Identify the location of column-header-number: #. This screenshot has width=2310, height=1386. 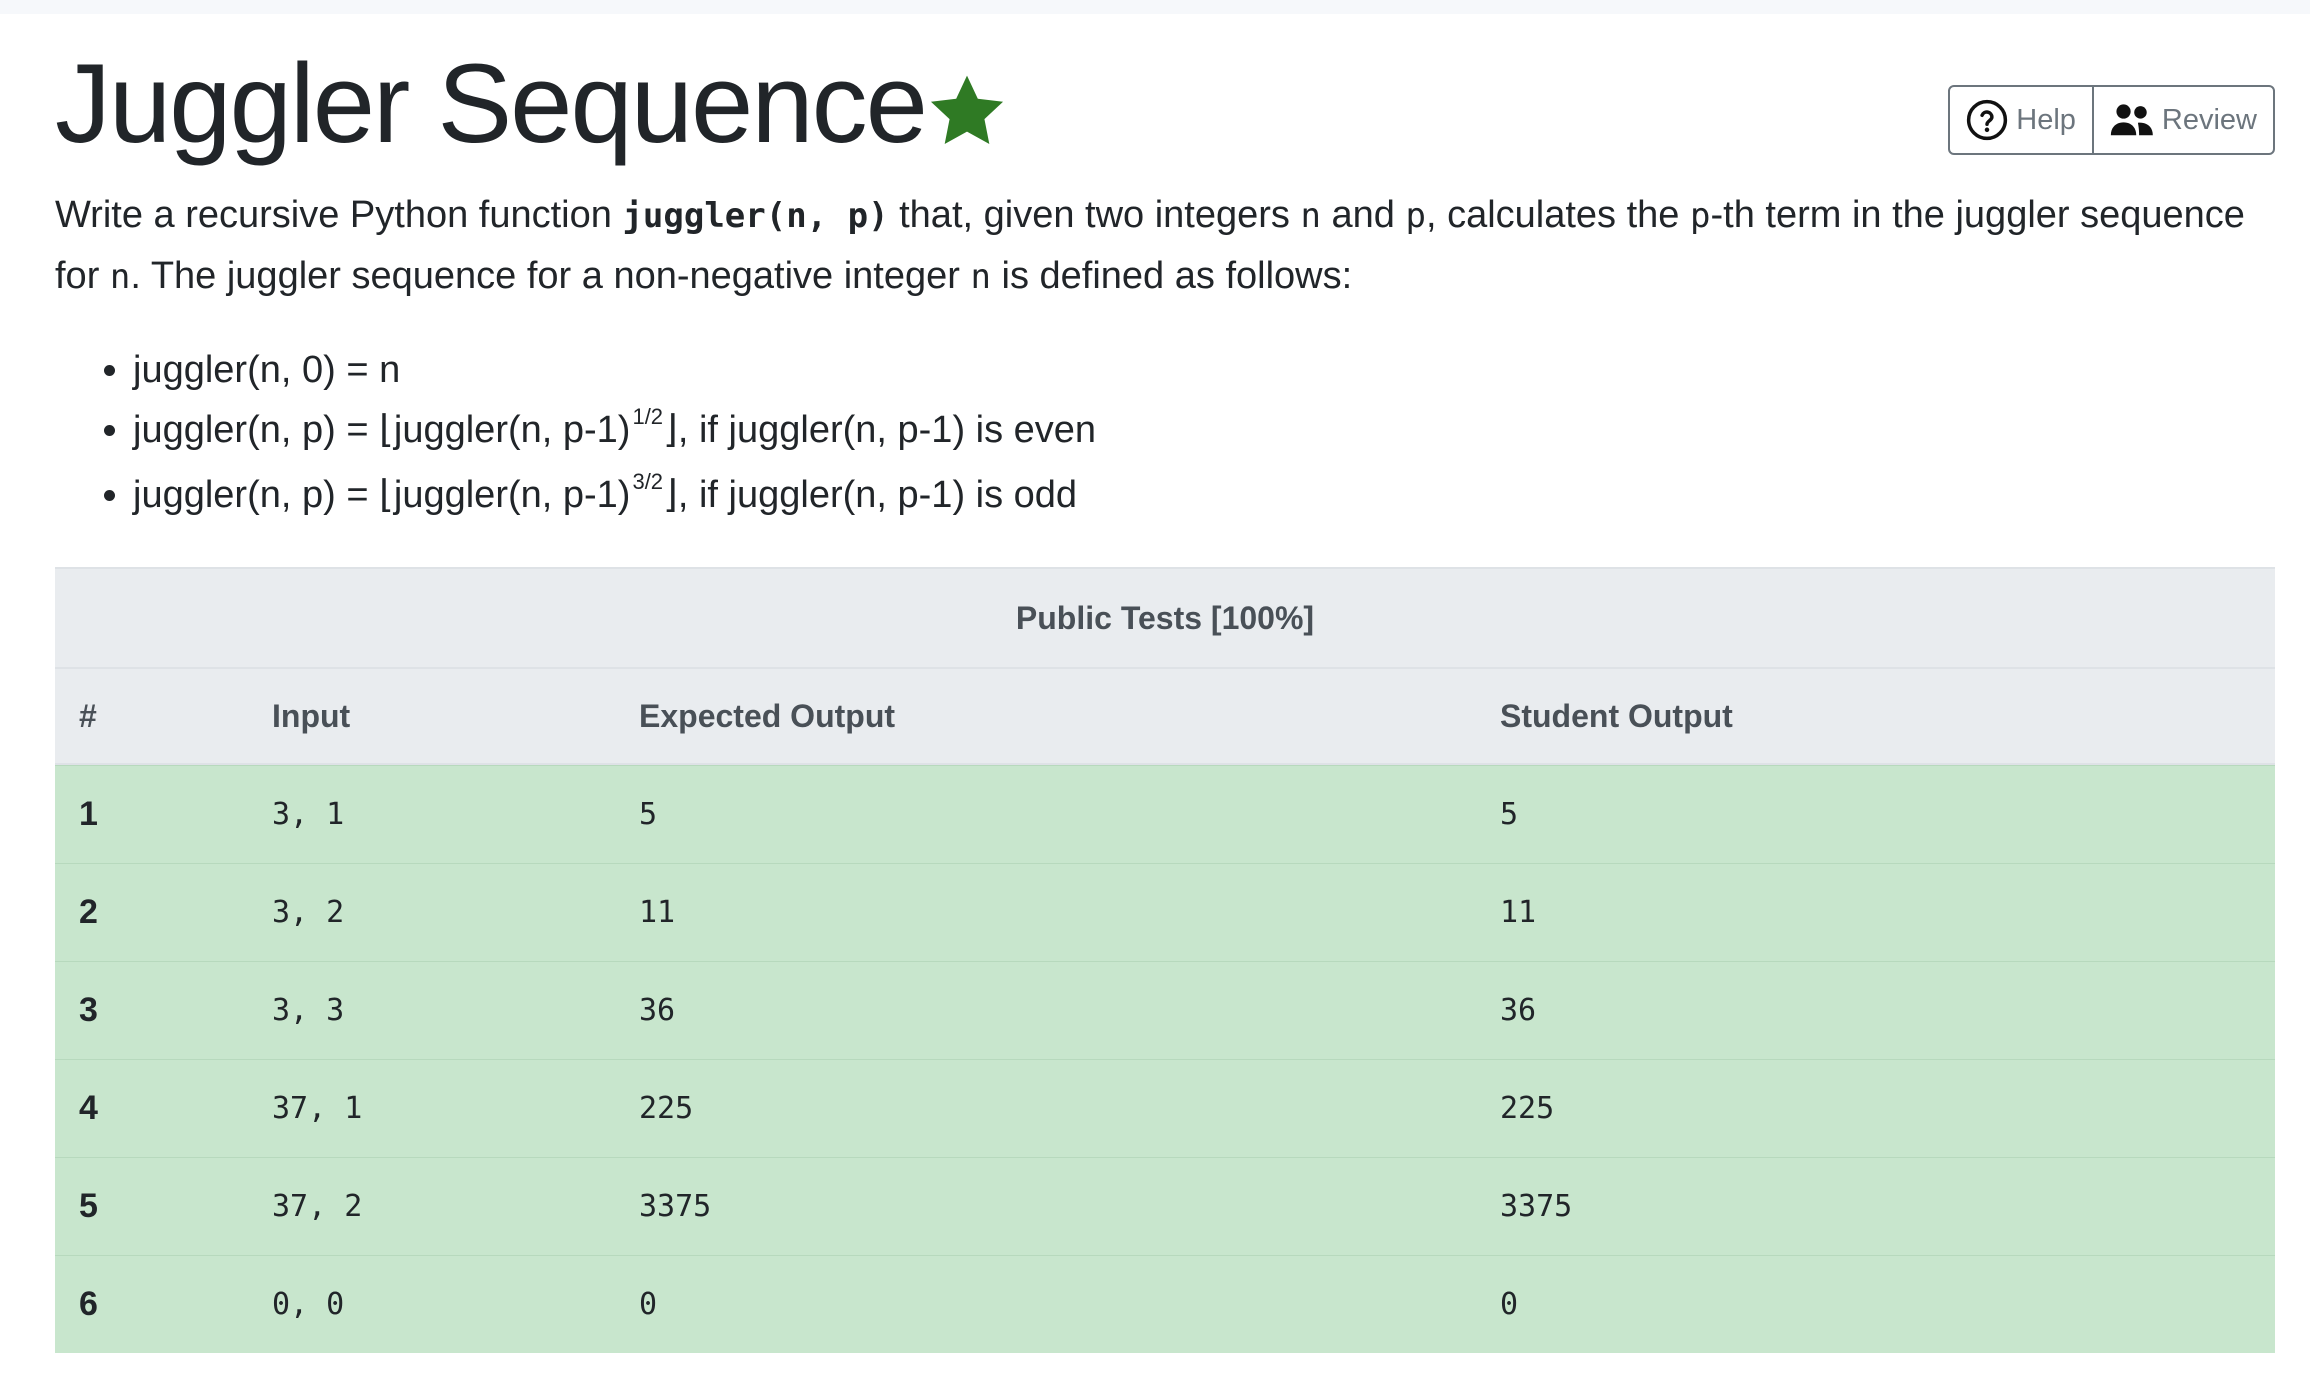
(88, 715).